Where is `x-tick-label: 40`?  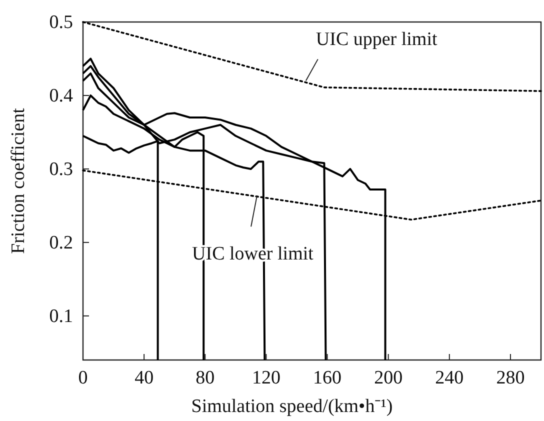 x-tick-label: 40 is located at coordinates (144, 377).